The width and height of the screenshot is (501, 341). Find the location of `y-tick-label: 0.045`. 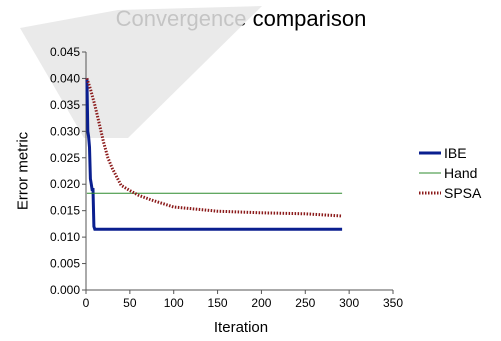

y-tick-label: 0.045 is located at coordinates (65, 52).